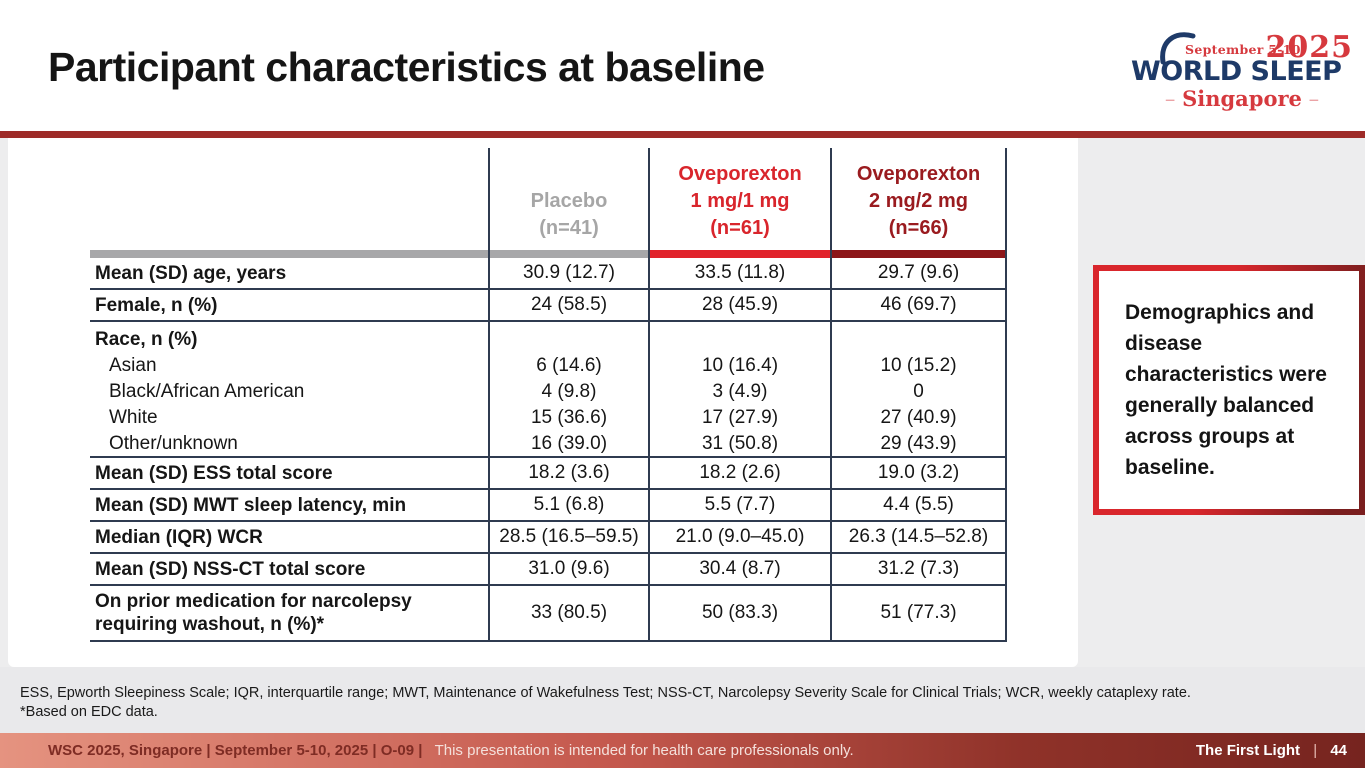 The width and height of the screenshot is (1365, 768). Describe the element at coordinates (133, 365) in the screenshot. I see `race-item-label: Asian` at that location.